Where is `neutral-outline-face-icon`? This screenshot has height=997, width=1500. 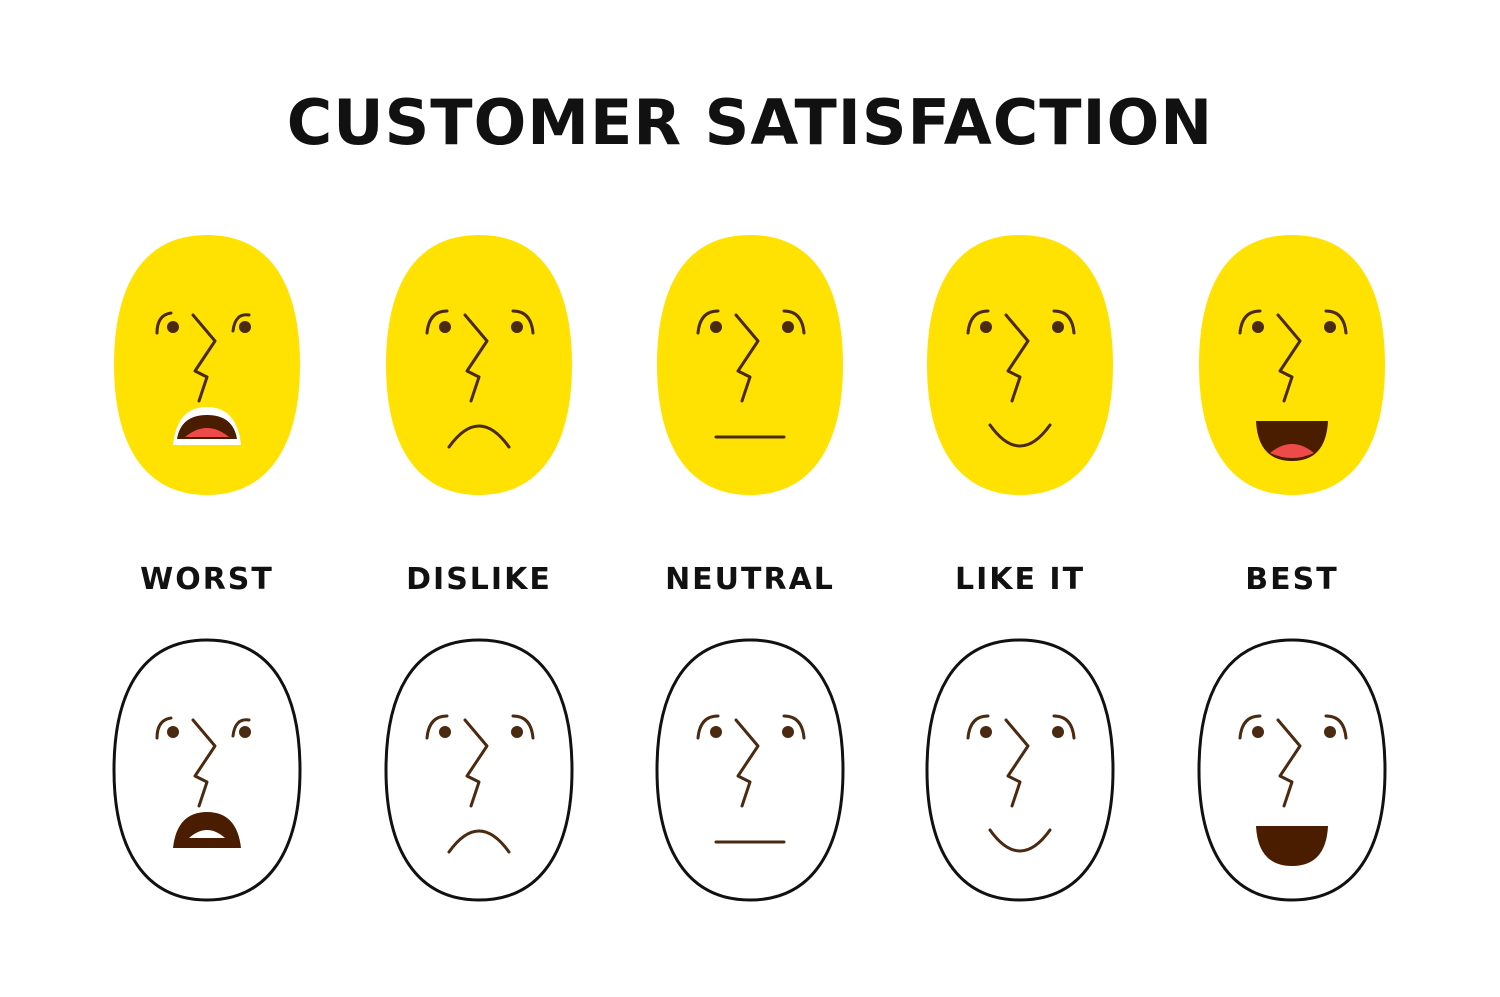
neutral-outline-face-icon is located at coordinates (750, 770).